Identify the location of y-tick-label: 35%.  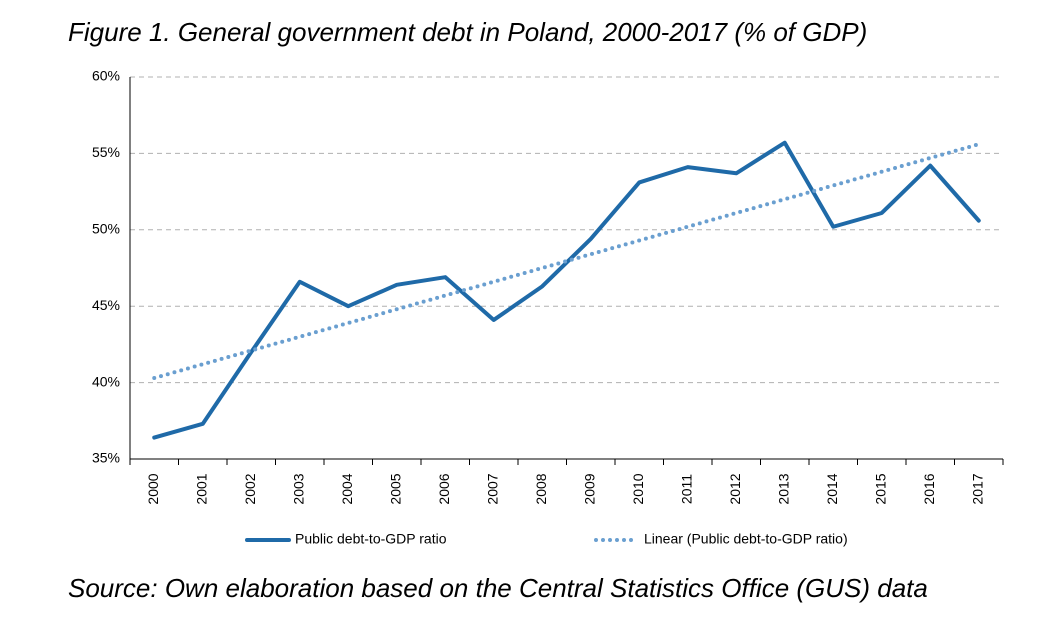
(106, 458).